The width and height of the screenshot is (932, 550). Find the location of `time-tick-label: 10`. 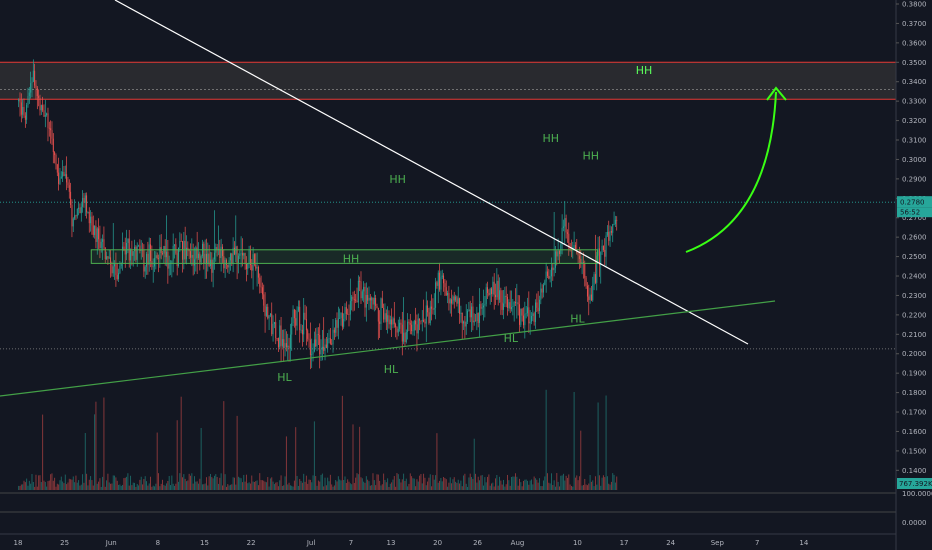

time-tick-label: 10 is located at coordinates (577, 543).